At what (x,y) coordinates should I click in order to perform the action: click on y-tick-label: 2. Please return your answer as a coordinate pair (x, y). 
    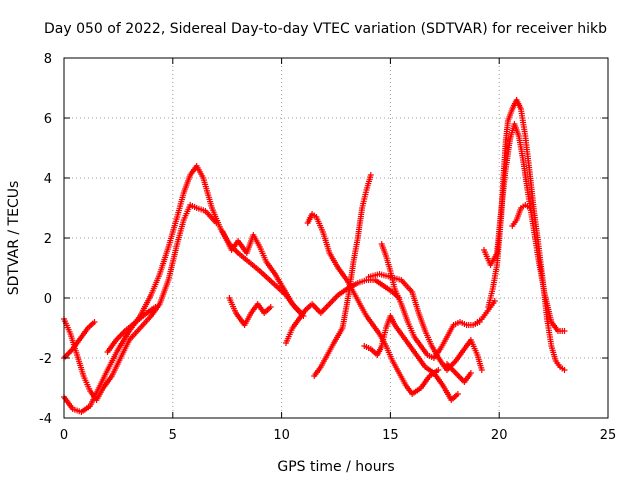
    Looking at the image, I should click on (48, 239).